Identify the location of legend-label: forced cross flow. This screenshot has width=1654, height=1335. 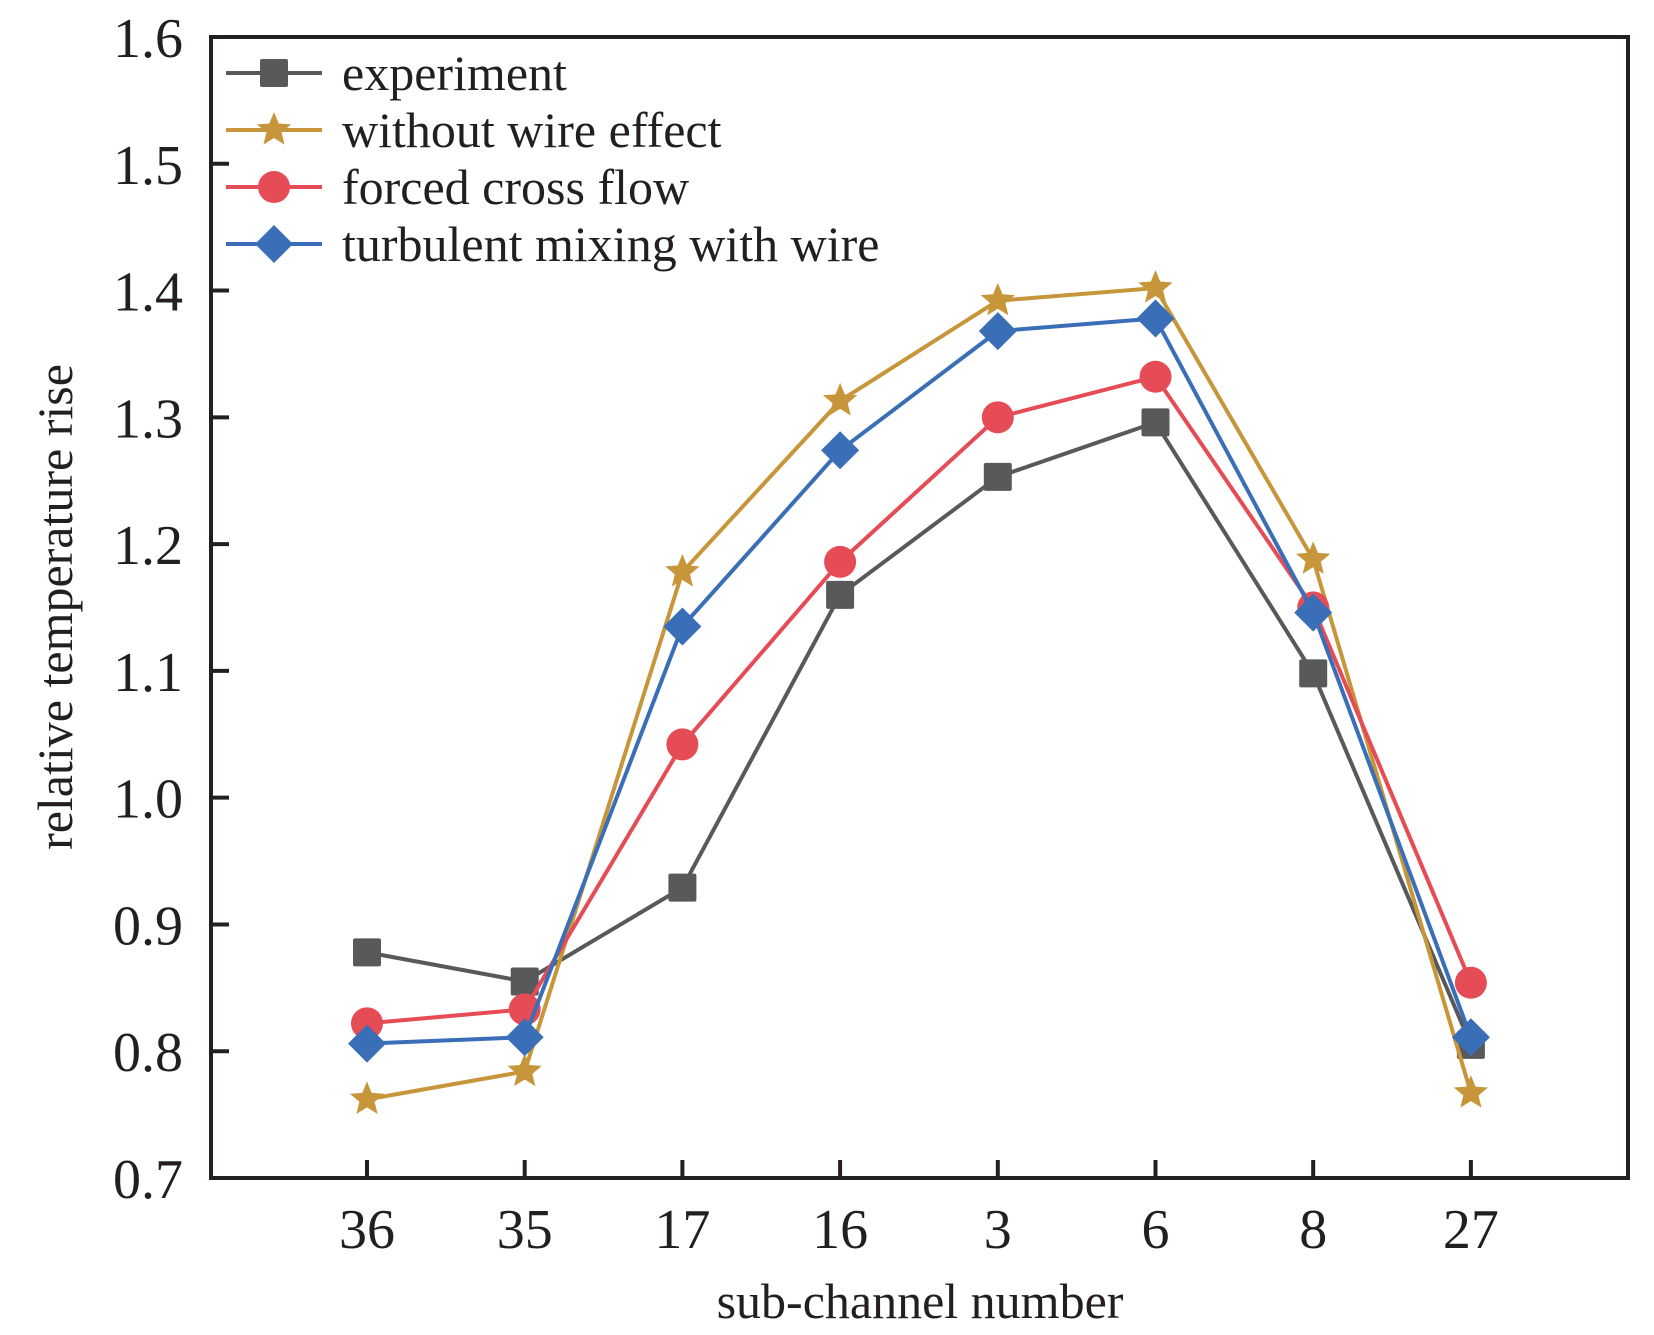
(515, 187).